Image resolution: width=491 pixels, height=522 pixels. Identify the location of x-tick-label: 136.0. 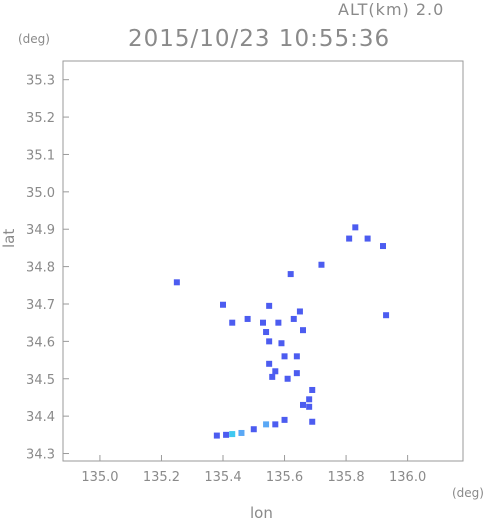
(407, 477).